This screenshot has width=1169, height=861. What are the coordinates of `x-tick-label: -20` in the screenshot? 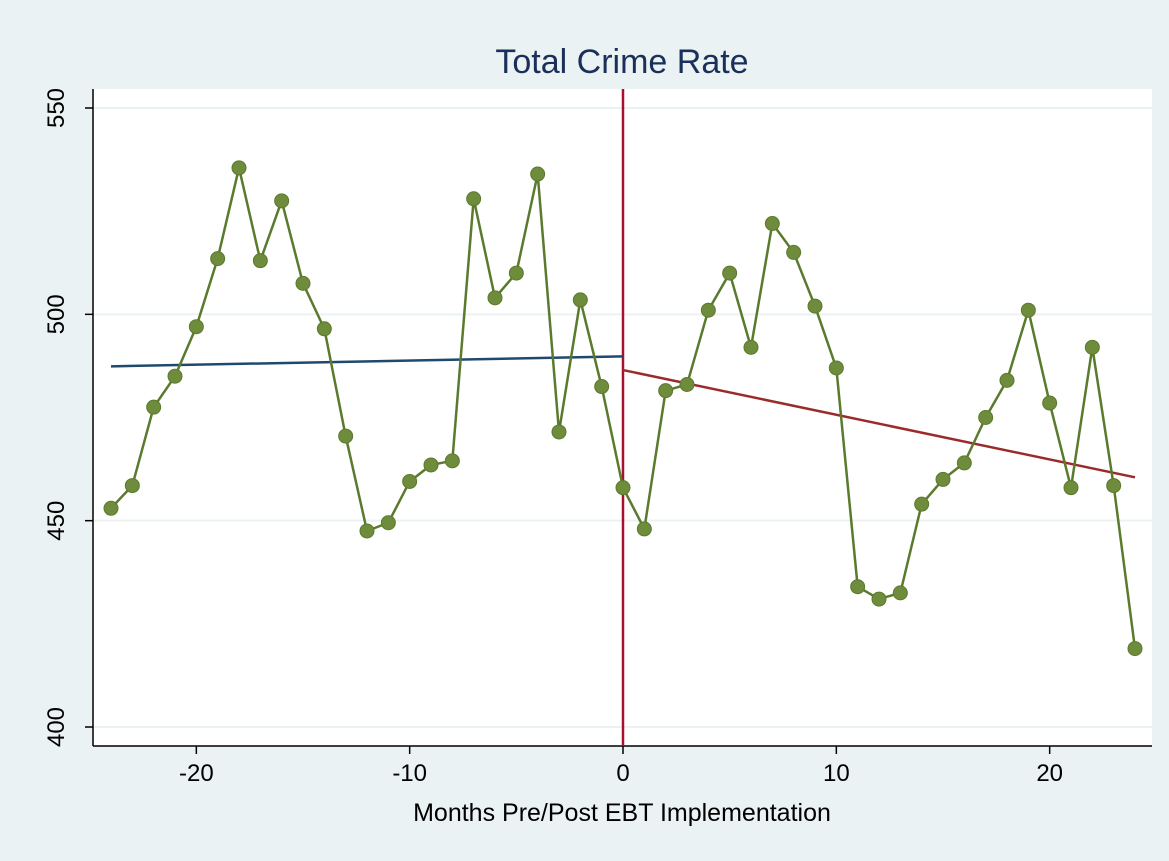 It's located at (196, 773).